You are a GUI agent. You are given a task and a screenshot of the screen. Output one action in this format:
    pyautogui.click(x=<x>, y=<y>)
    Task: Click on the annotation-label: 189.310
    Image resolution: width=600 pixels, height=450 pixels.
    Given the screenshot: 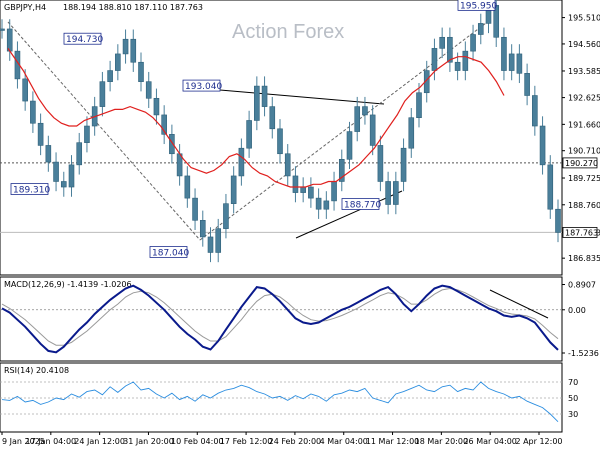 What is the action you would take?
    pyautogui.click(x=31, y=191)
    